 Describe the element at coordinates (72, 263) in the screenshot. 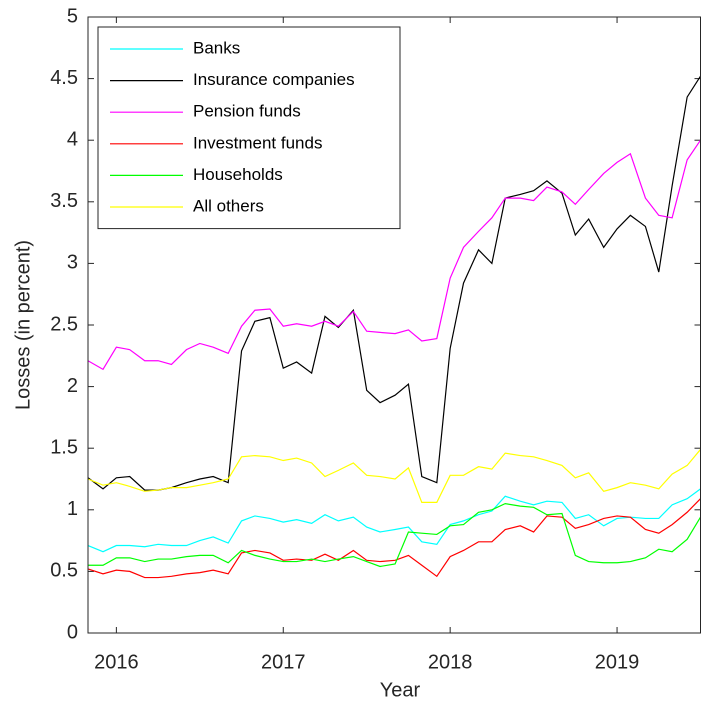

I see `y-tick-label: 3` at that location.